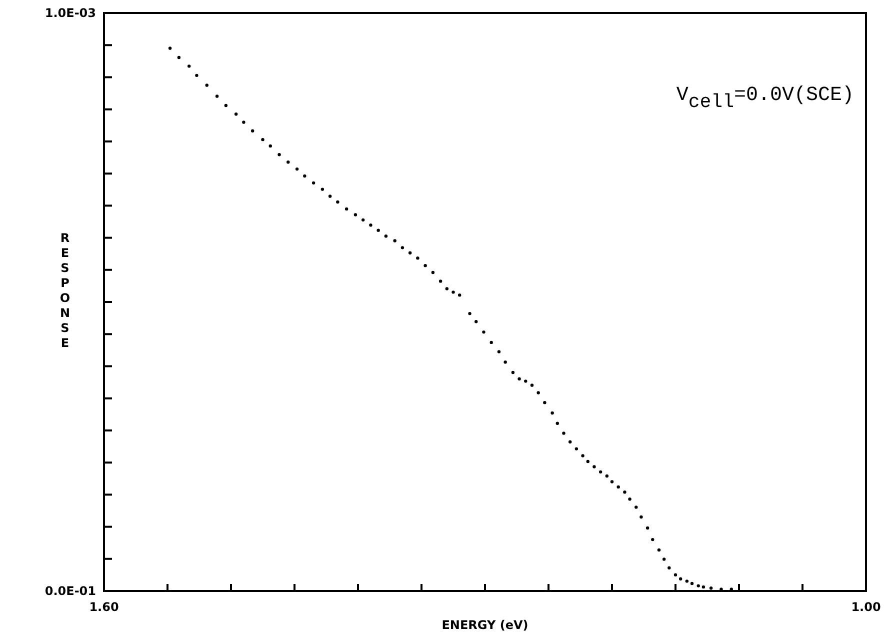  Describe the element at coordinates (866, 607) in the screenshot. I see `x-tick-label: 1.00` at that location.